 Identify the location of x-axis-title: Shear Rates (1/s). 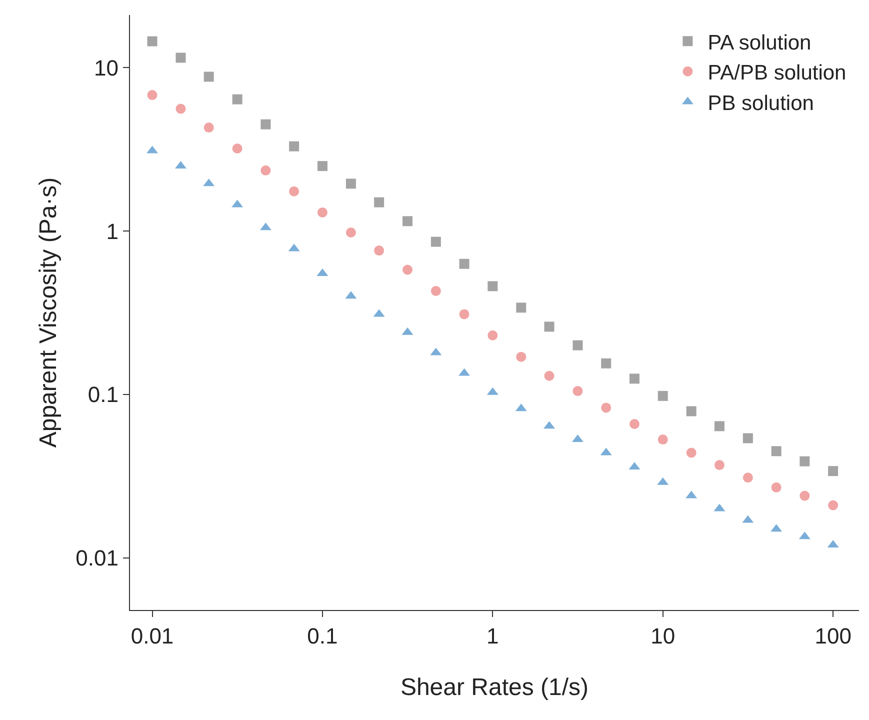
(494, 687).